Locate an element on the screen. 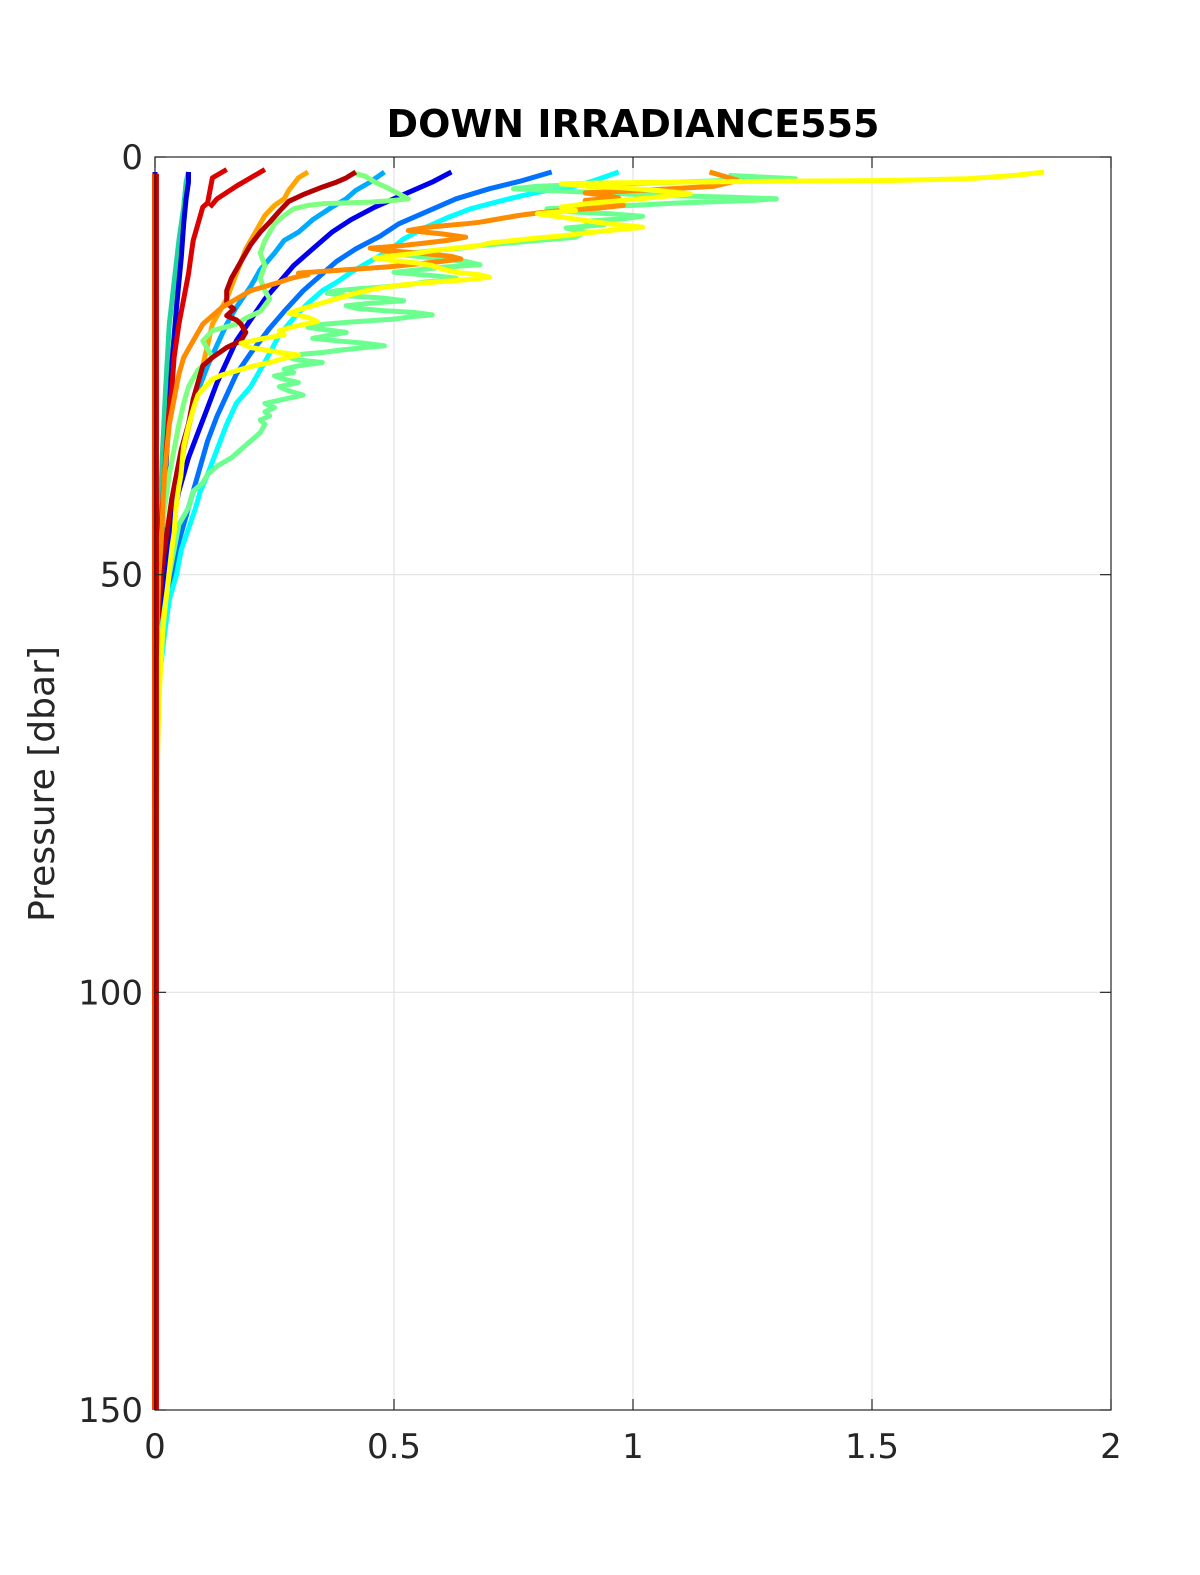 This screenshot has width=1200, height=1575. x-tick-labels: 0 0.5 1 1.5 2 is located at coordinates (633, 1447).